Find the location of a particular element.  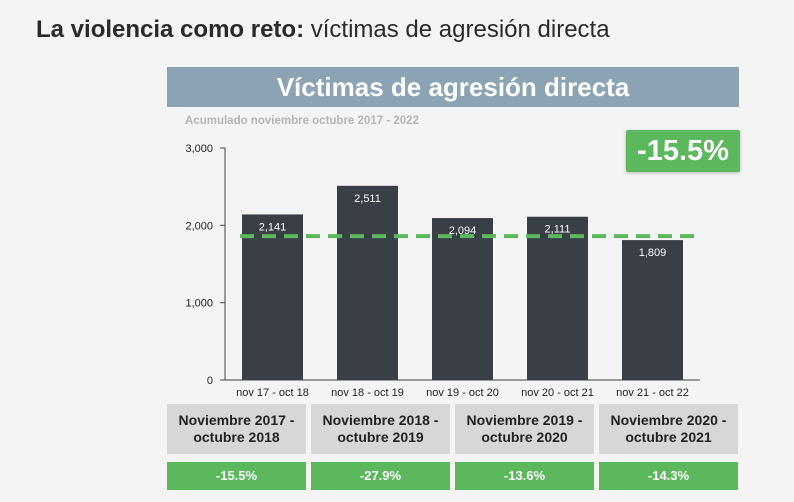

y-tick-label: 3,000 is located at coordinates (199, 149).